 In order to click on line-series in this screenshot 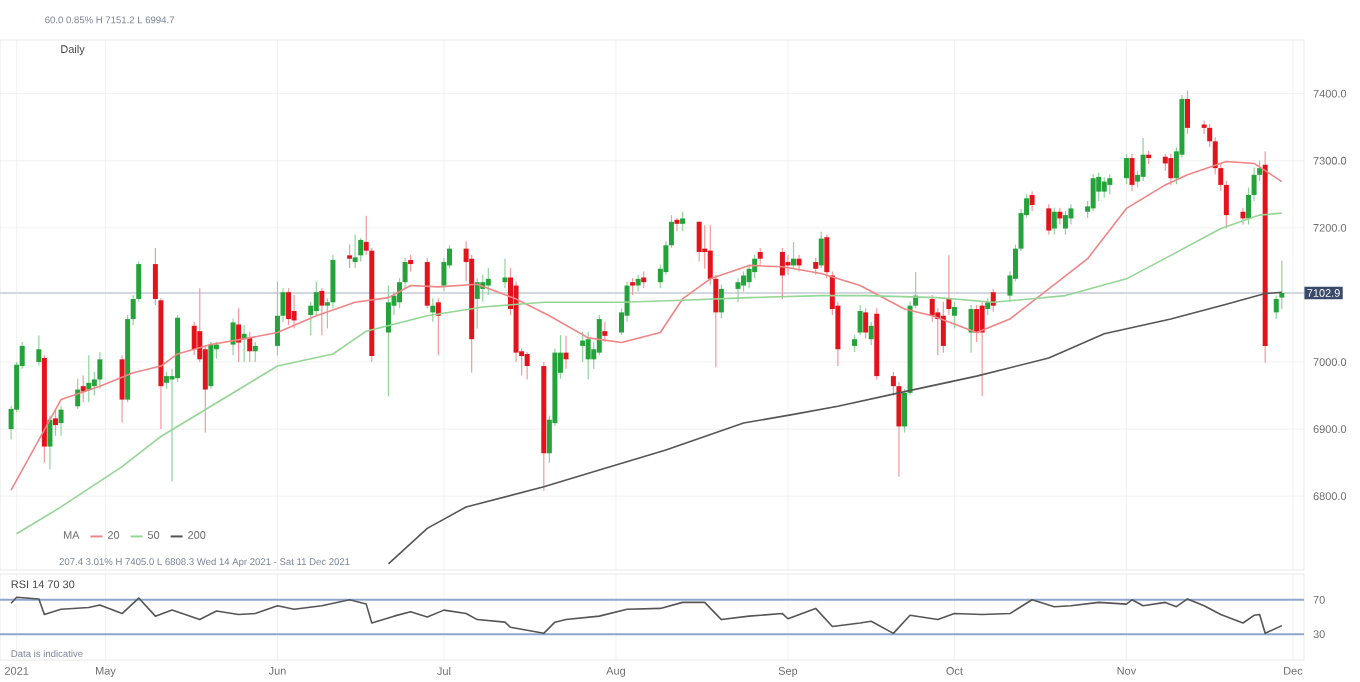, I will do `click(646, 615)`.